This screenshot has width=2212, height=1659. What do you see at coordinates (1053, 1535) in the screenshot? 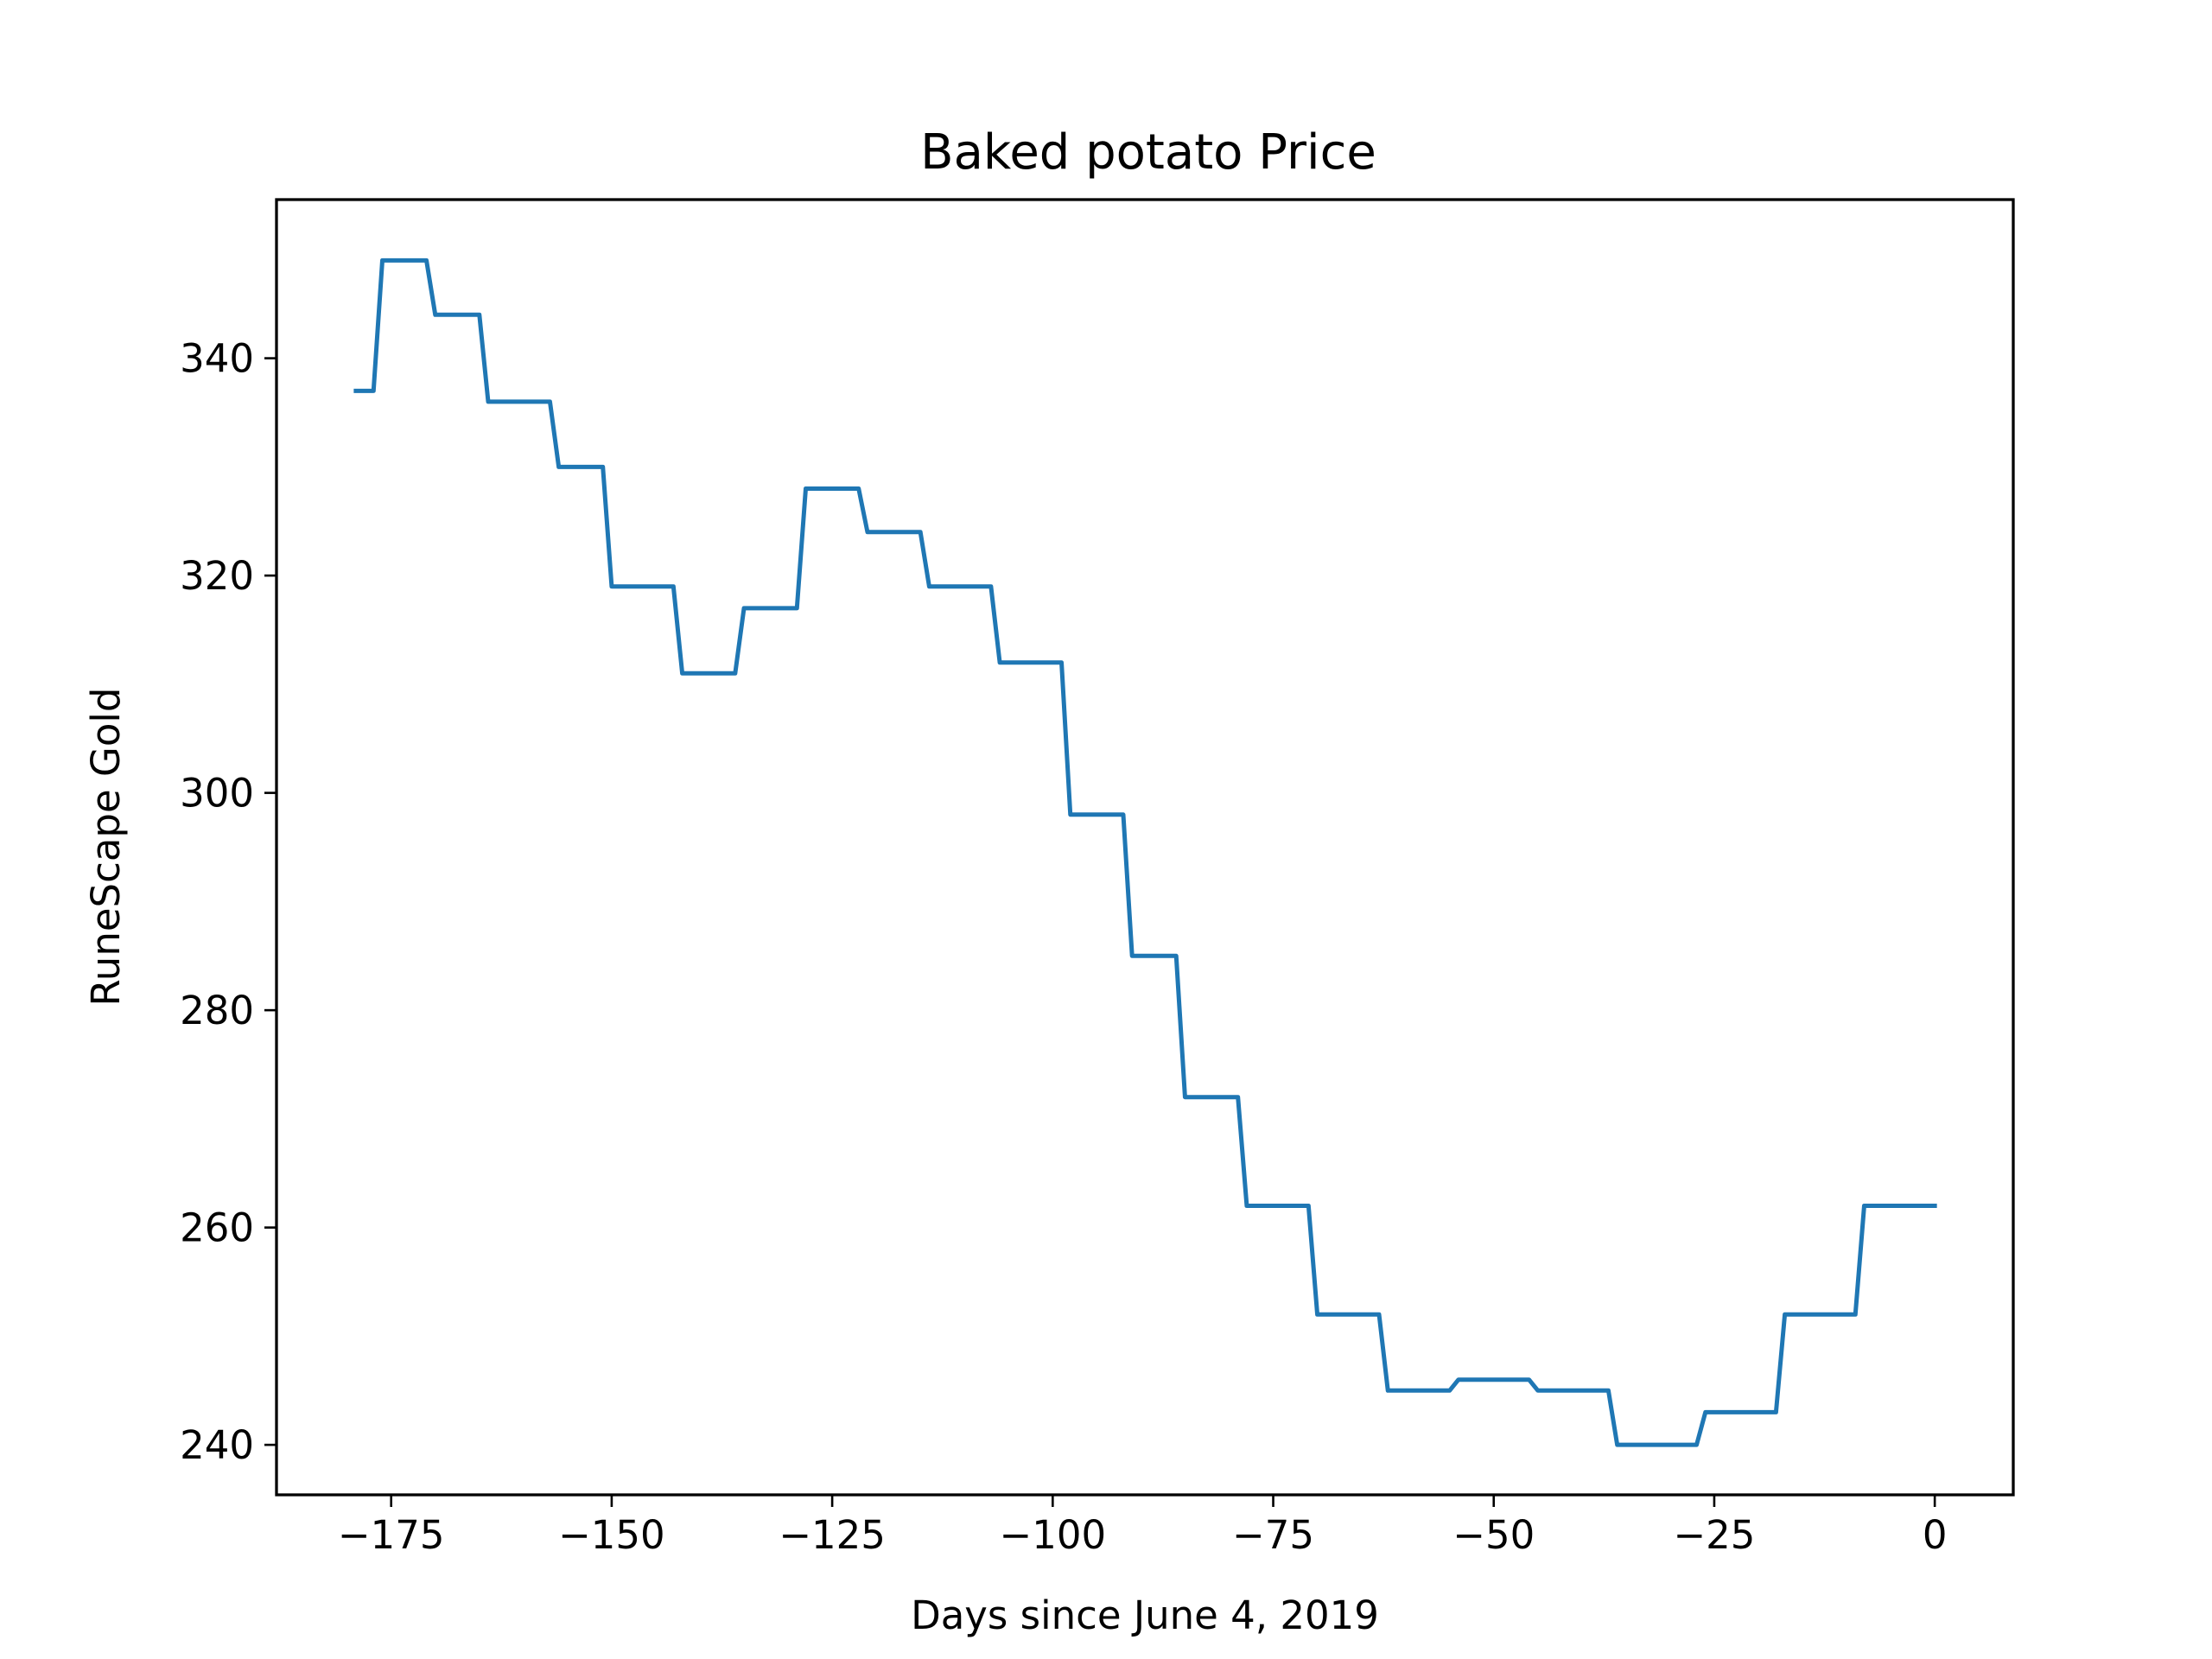
I see `x-tick-label: −100` at bounding box center [1053, 1535].